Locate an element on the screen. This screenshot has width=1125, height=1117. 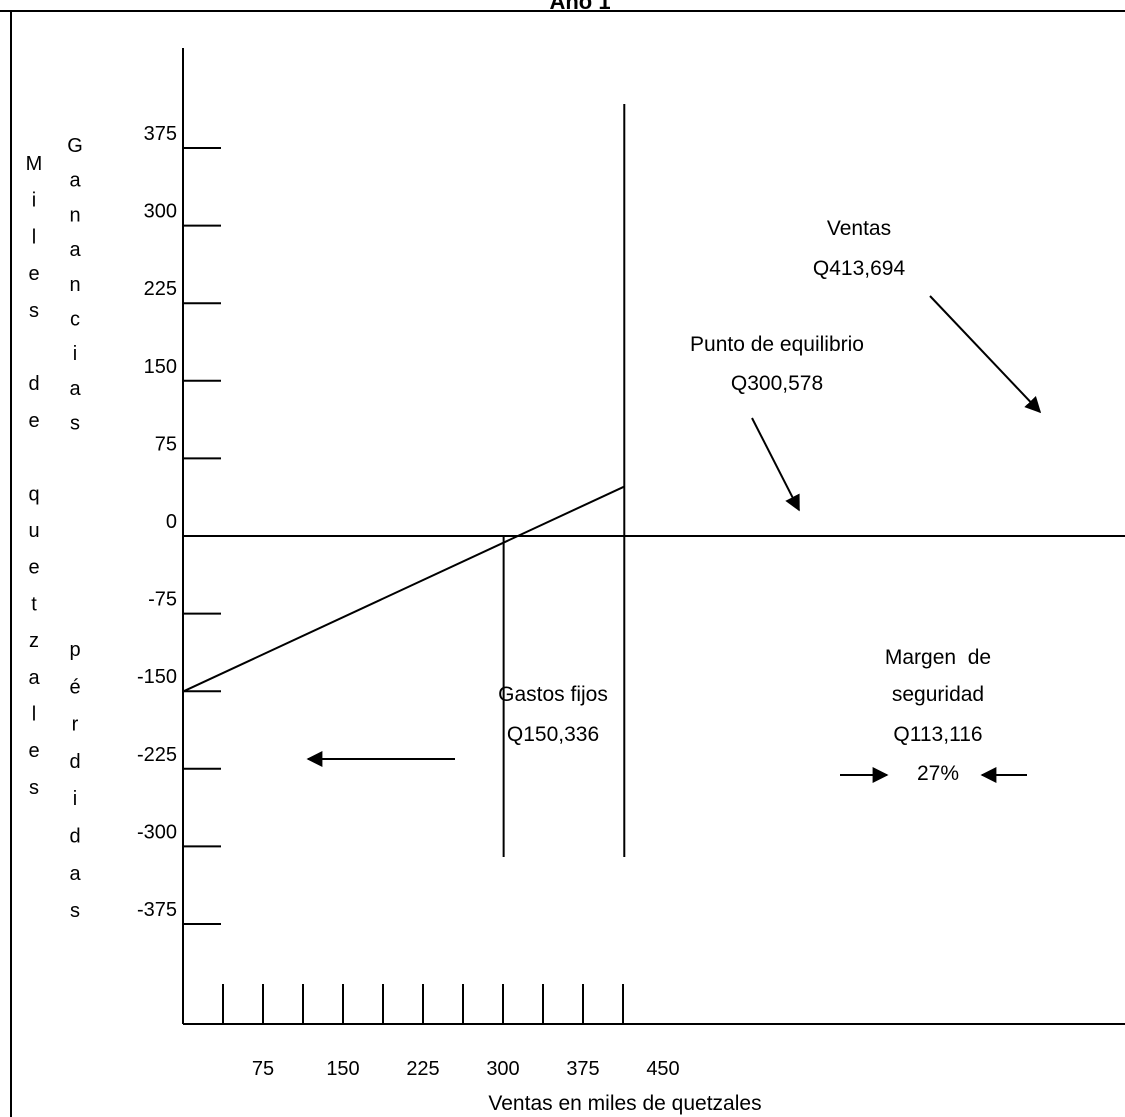
y-axis-label-char: q is located at coordinates (33, 494).